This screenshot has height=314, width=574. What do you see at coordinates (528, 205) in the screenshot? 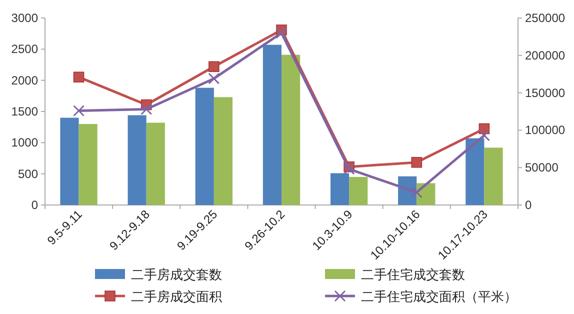
I see `y2-tick-label: 0` at bounding box center [528, 205].